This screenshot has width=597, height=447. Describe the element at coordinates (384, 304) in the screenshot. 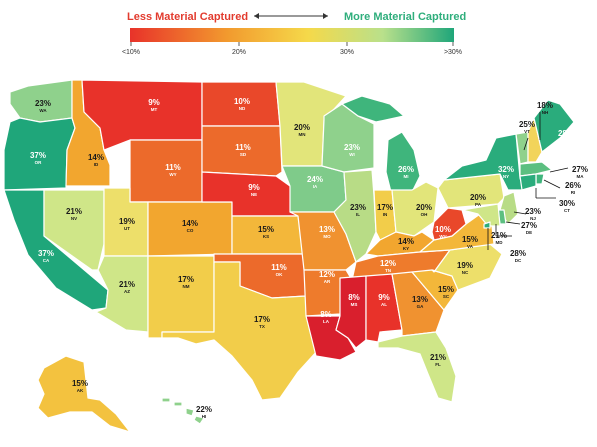

I see `state-abbr-al: AL` at that location.